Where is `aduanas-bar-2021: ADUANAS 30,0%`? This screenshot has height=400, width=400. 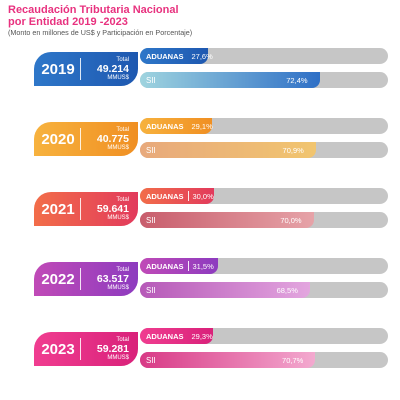 aduanas-bar-2021: ADUANAS 30,0% is located at coordinates (177, 196).